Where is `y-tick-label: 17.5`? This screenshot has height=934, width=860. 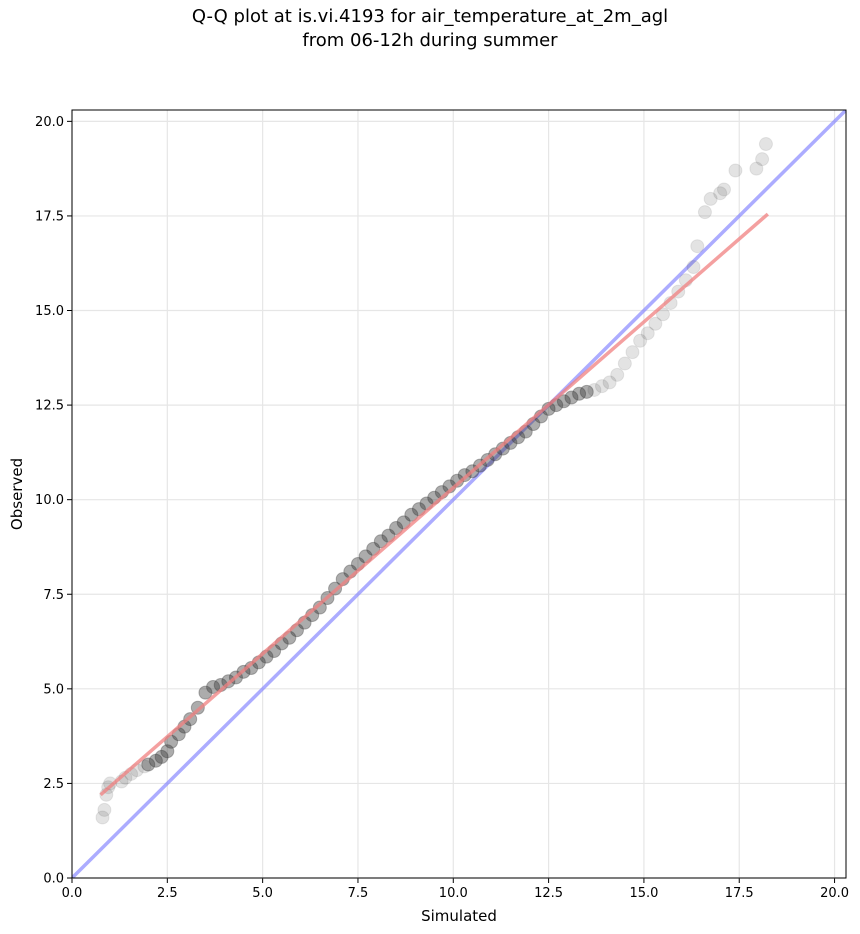 y-tick-label: 17.5 is located at coordinates (49, 216).